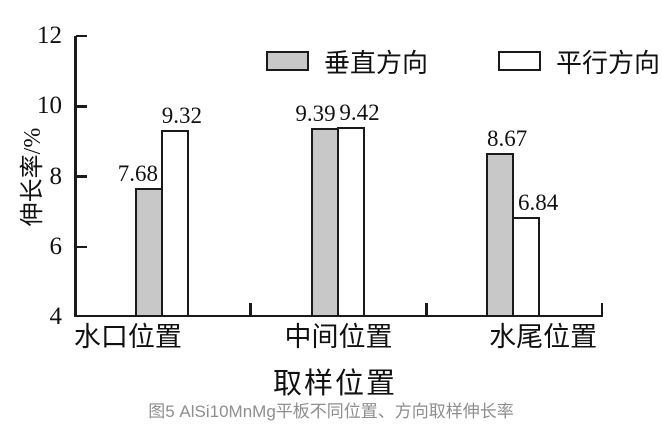  I want to click on y-tick-label: 8, so click(56, 176).